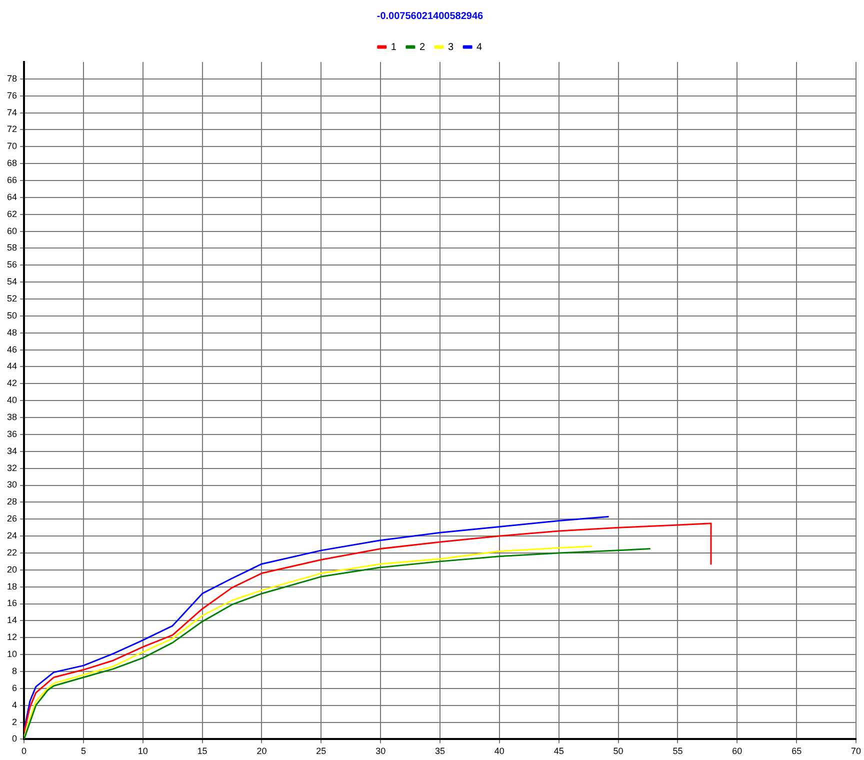  What do you see at coordinates (12, 95) in the screenshot?
I see `y-tick-label: 76` at bounding box center [12, 95].